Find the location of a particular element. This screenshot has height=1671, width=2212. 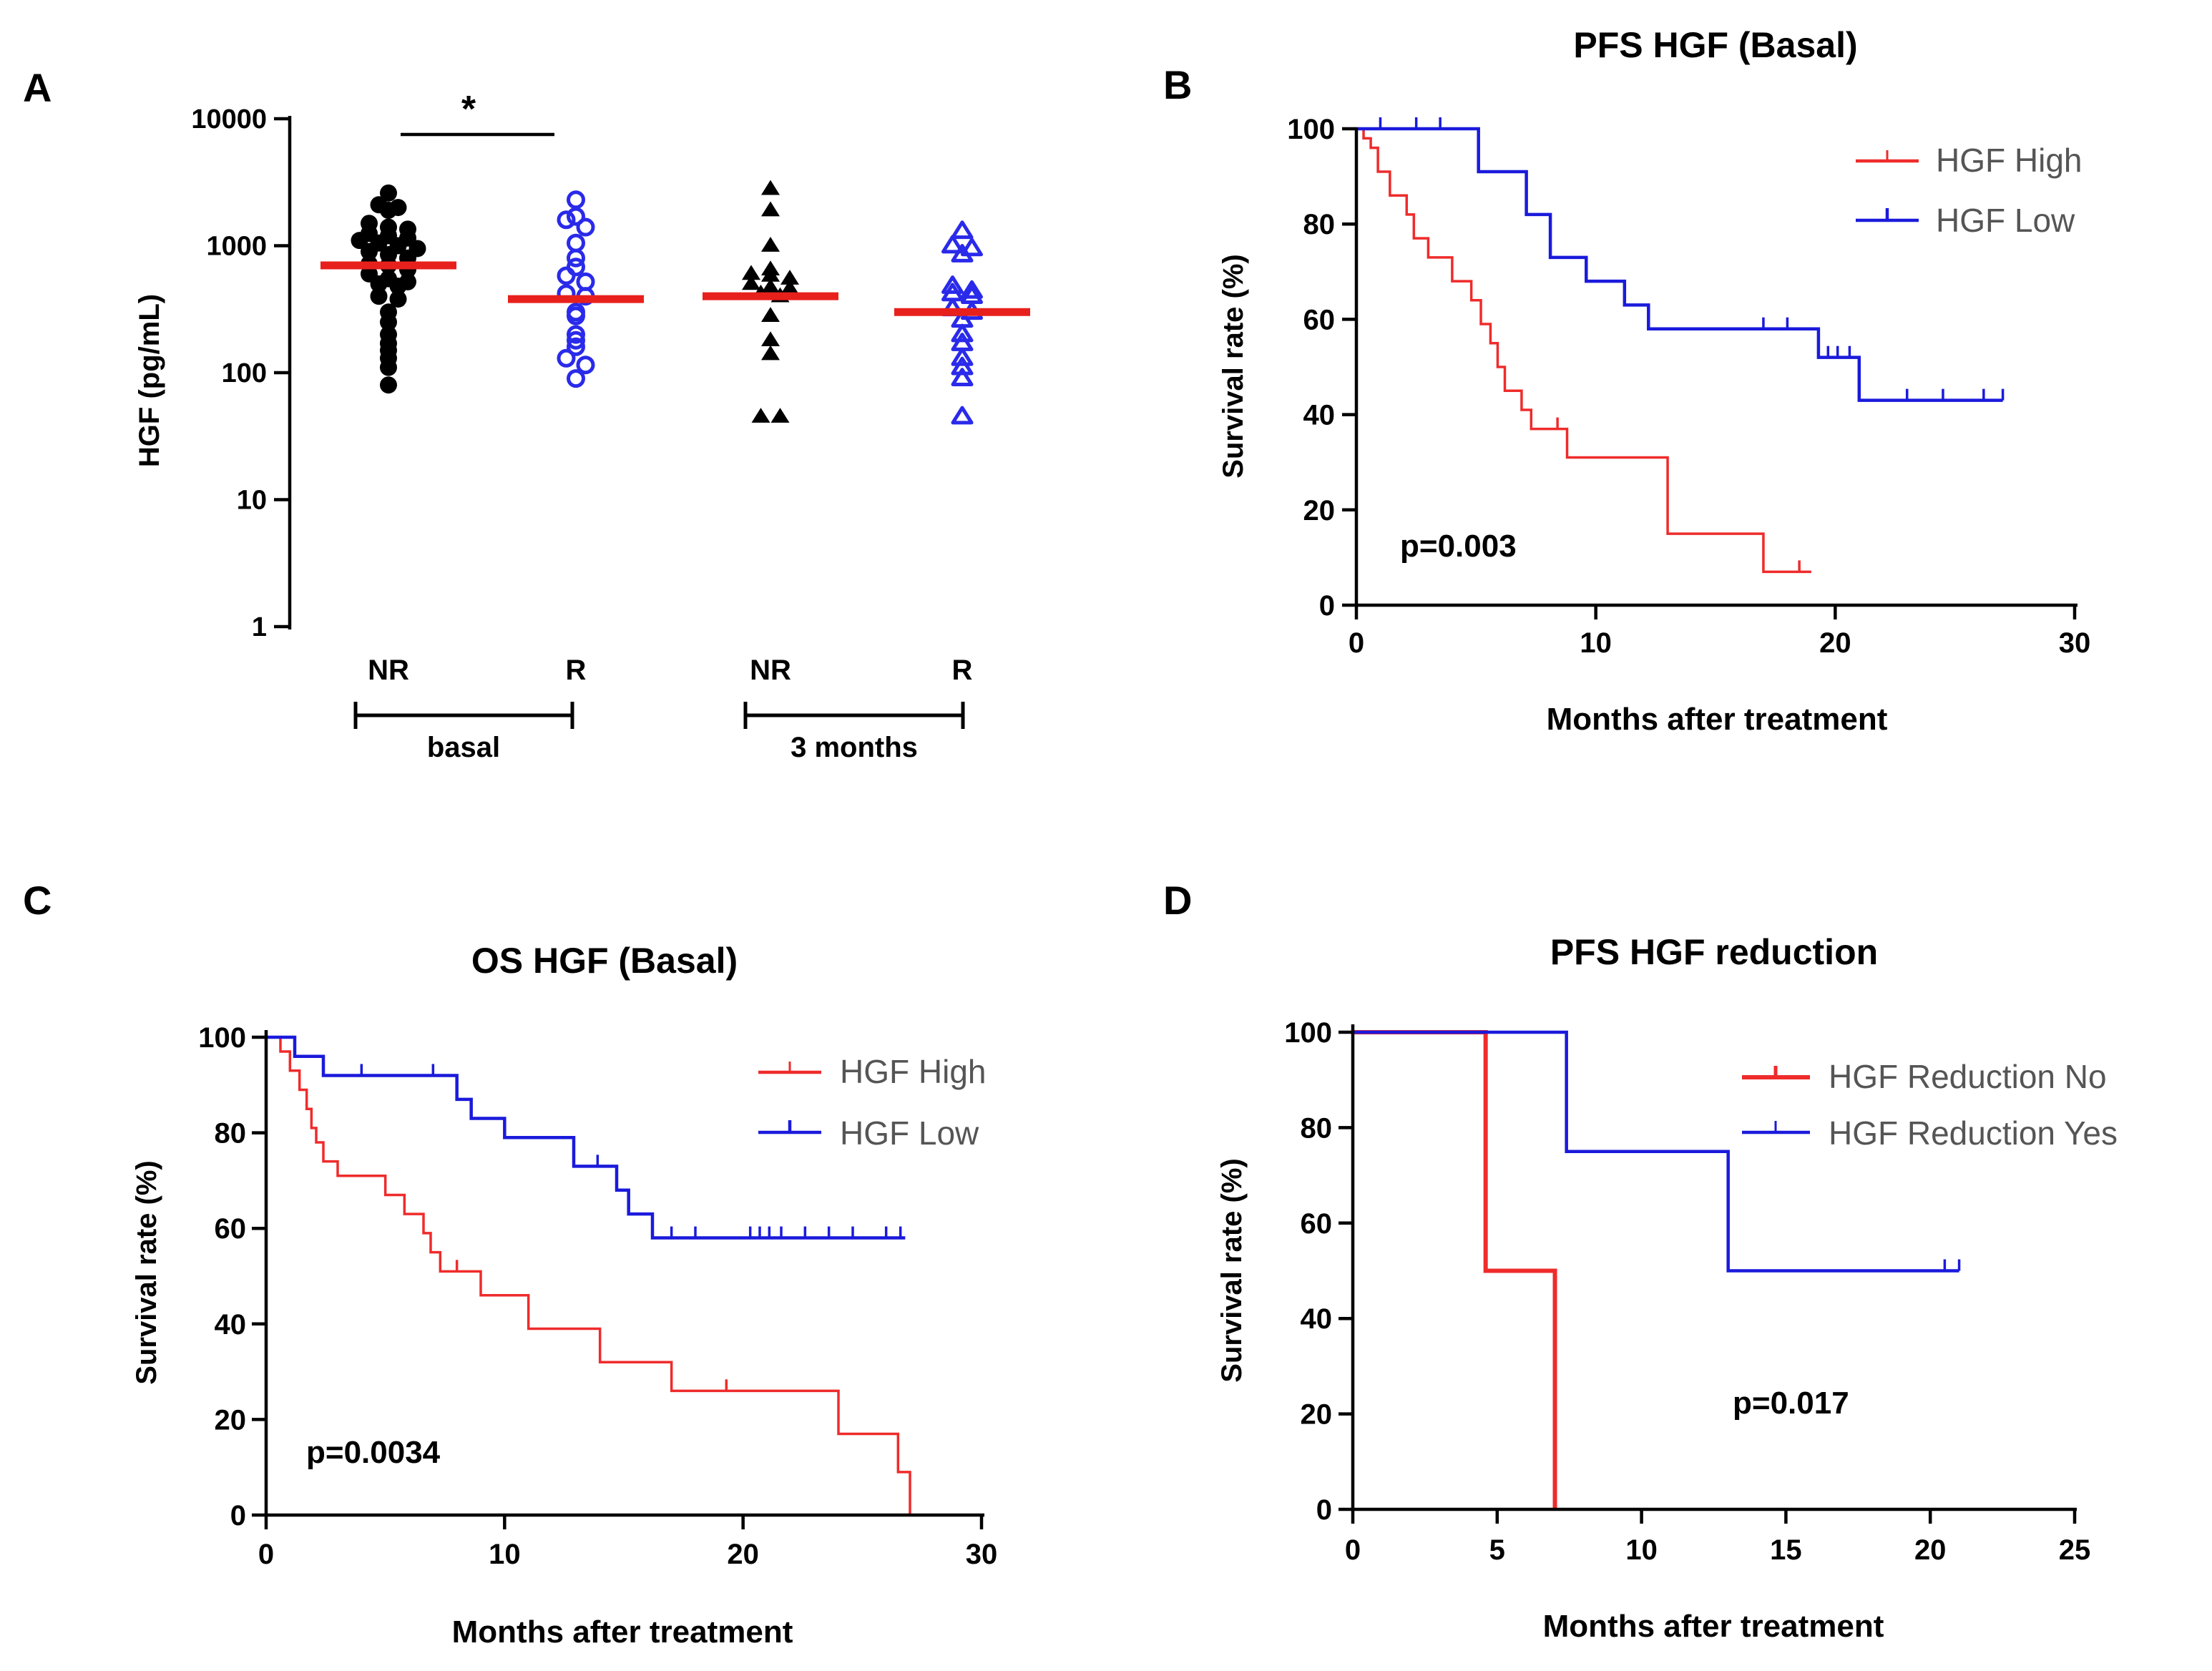

x-tick-label: 25 is located at coordinates (2075, 1550).